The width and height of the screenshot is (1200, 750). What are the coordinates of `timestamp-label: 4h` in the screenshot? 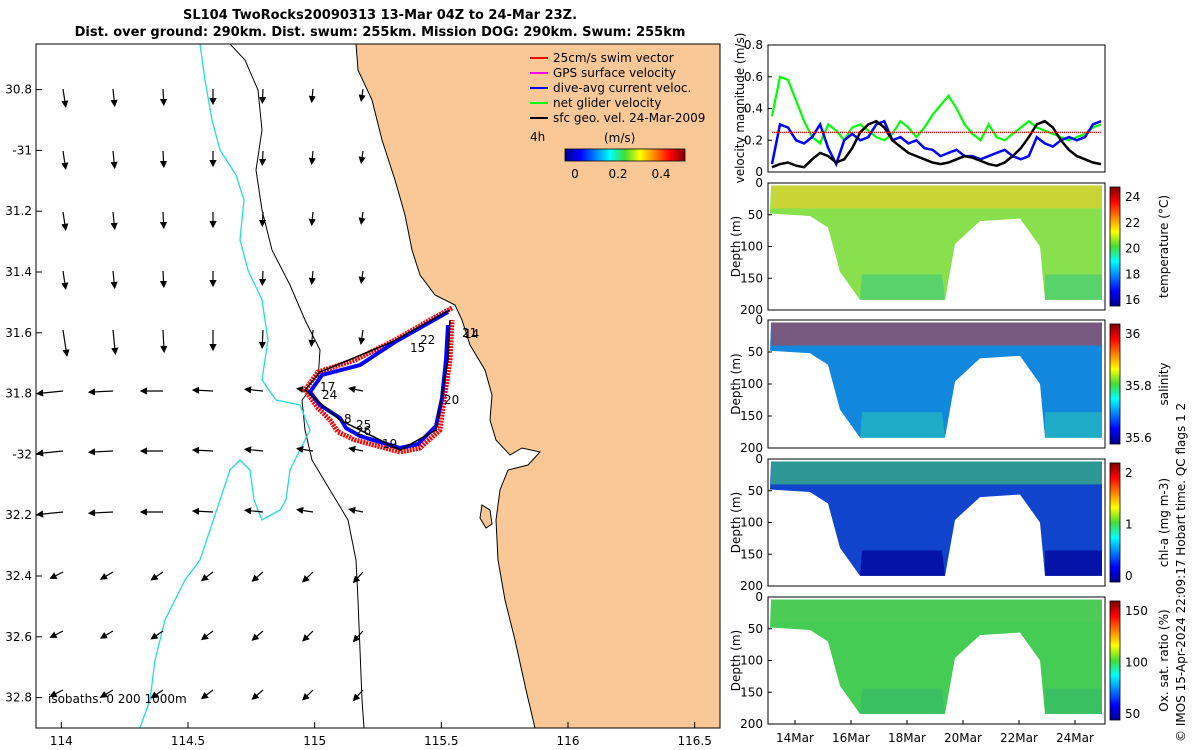 It's located at (537, 137).